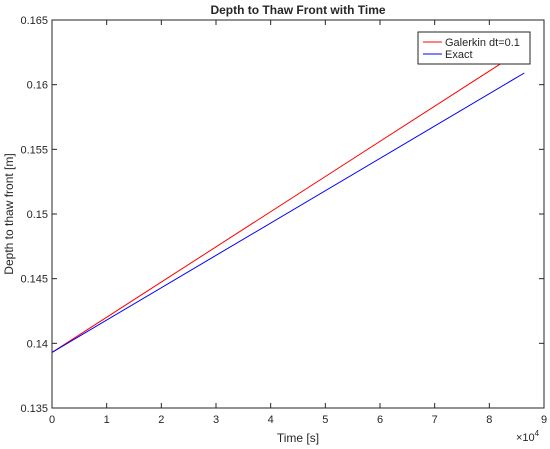 This screenshot has width=550, height=449. Describe the element at coordinates (52, 420) in the screenshot. I see `x-tick-label: 0` at that location.